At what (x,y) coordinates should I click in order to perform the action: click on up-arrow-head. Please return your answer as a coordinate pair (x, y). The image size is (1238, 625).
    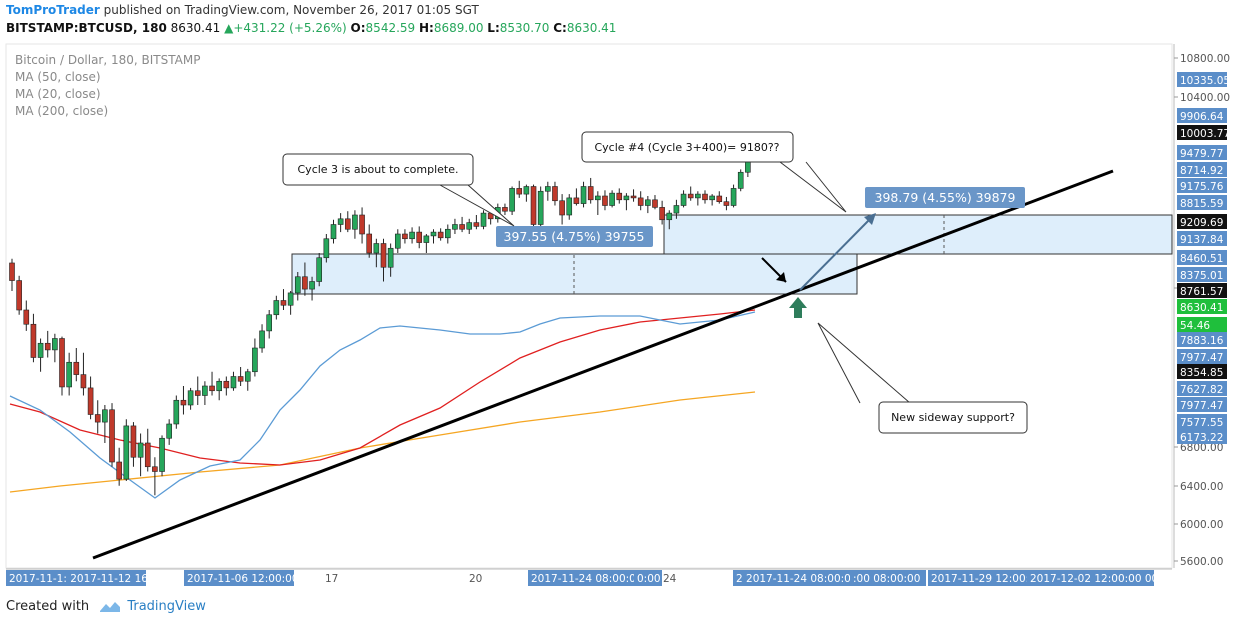
    Looking at the image, I should click on (870, 219).